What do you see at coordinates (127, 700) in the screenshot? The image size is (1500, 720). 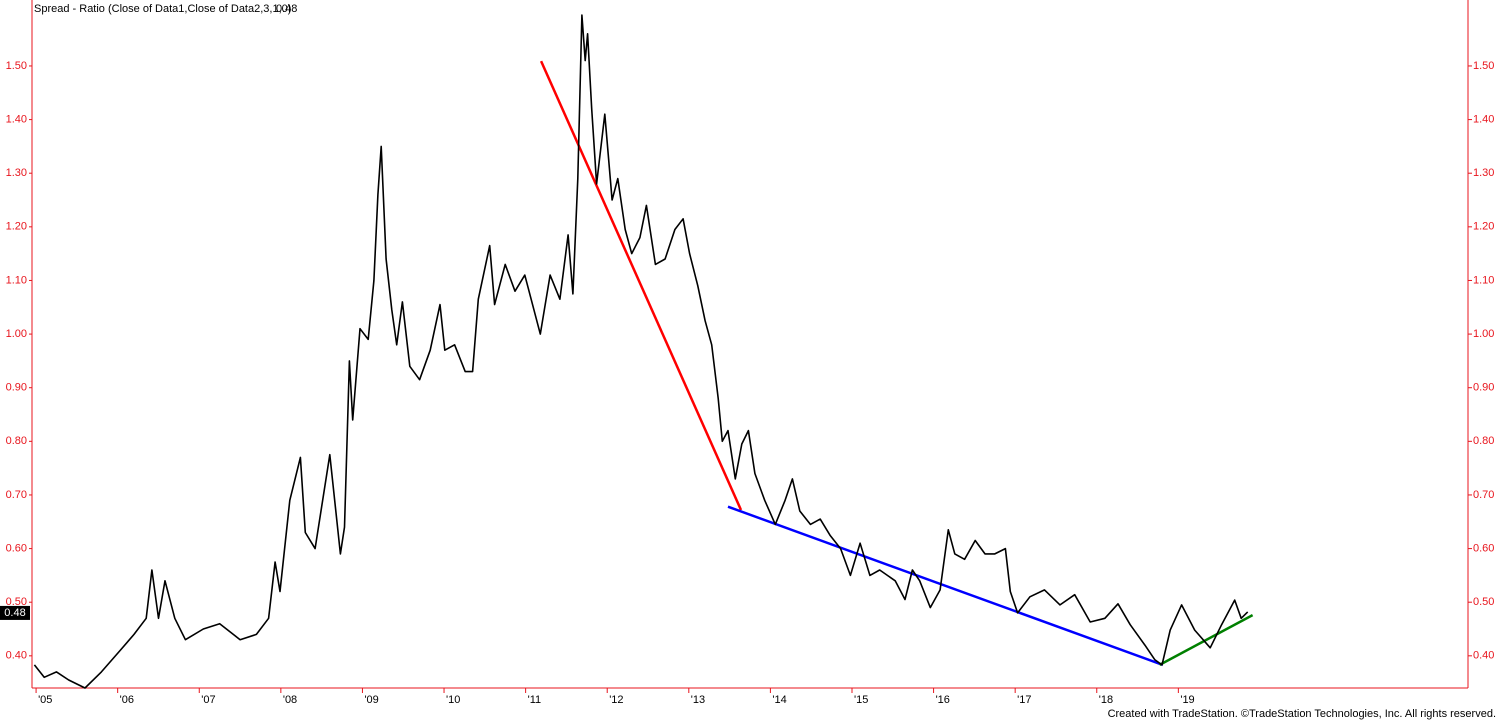 I see `x-tick-label: '06` at bounding box center [127, 700].